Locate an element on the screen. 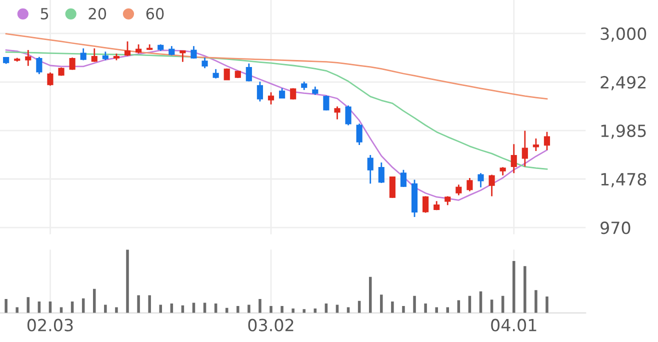 The width and height of the screenshot is (658, 342). x-tick-label: 04.01 is located at coordinates (513, 325).